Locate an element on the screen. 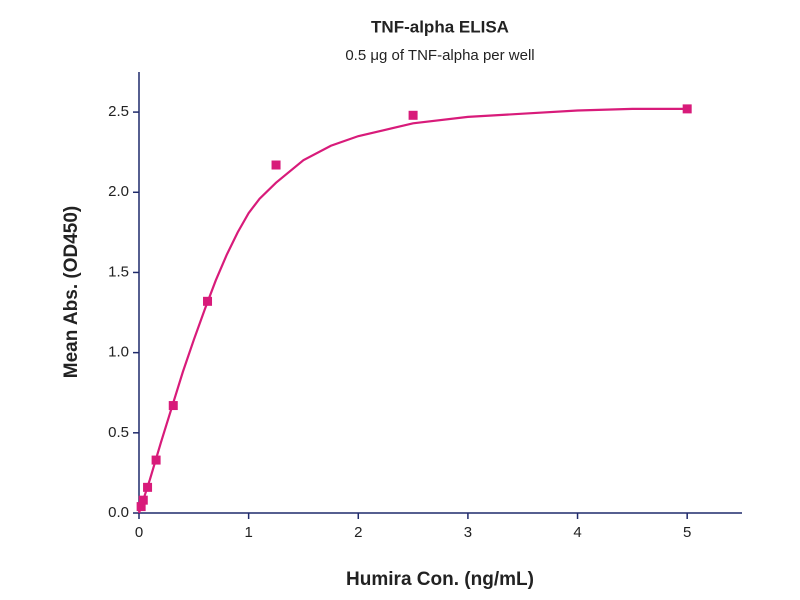 The height and width of the screenshot is (600, 800). y-tick-label: 0.0 is located at coordinates (118, 512).